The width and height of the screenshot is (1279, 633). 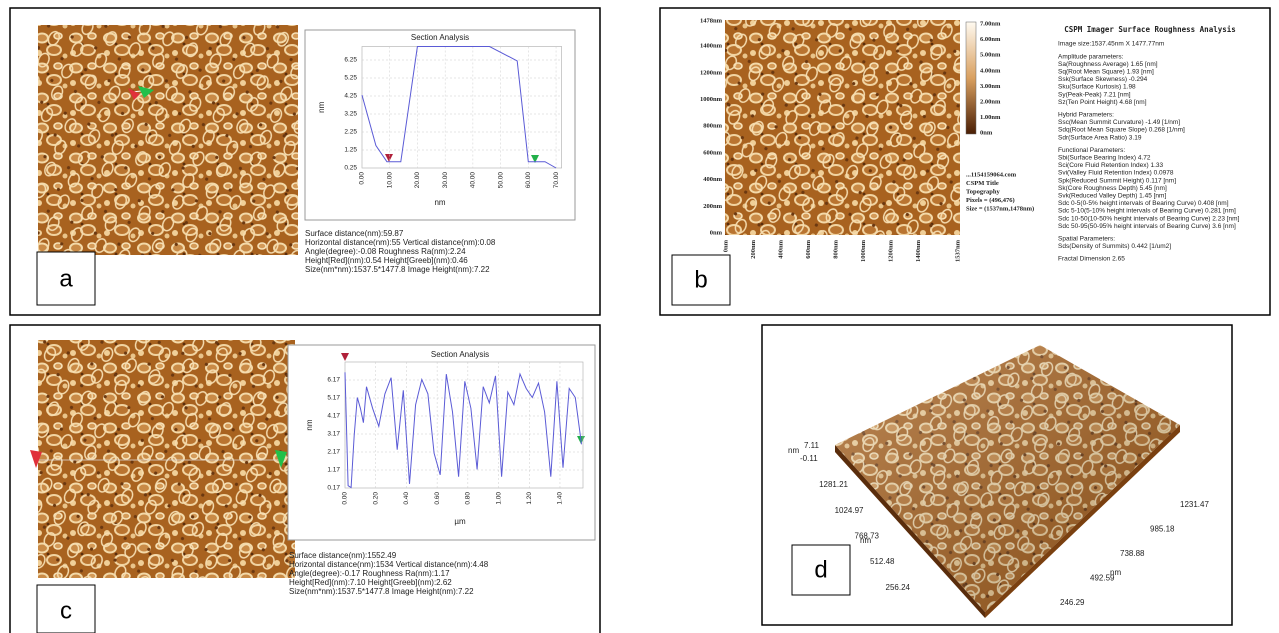 I want to click on y-axis-label: nm, so click(x=309, y=424).